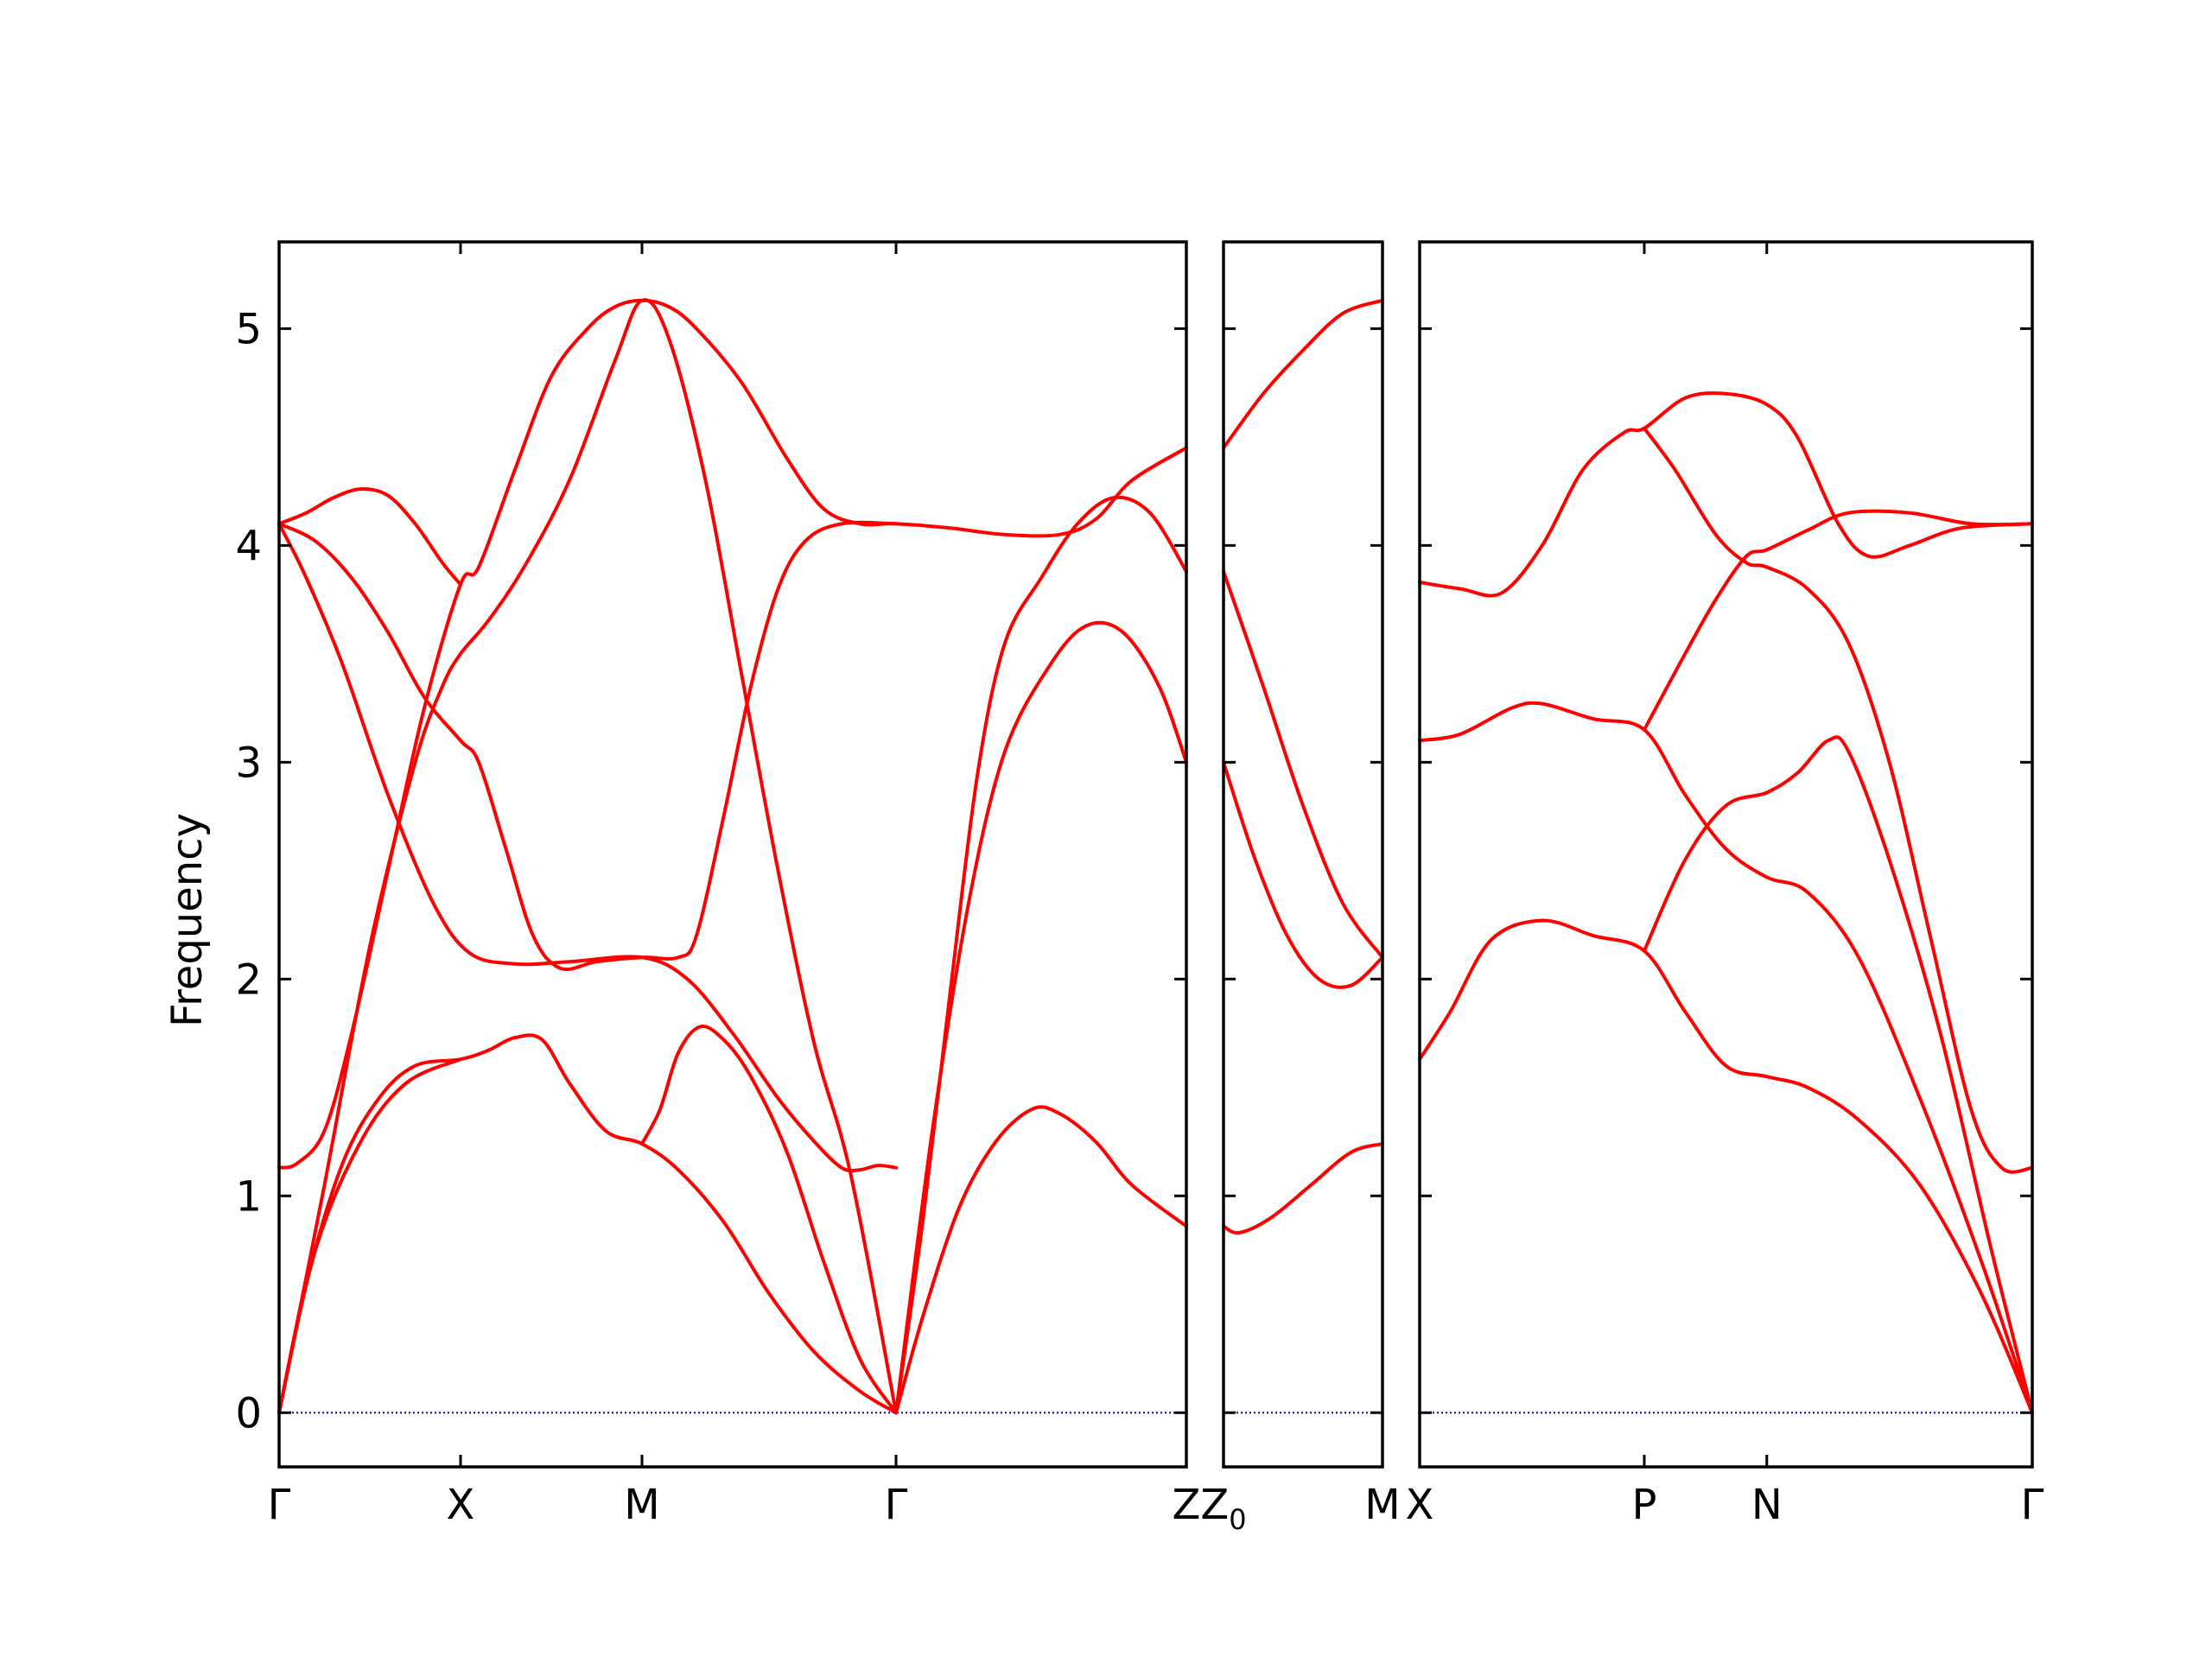 This screenshot has height=1663, width=2212. I want to click on x-tick-label: N, so click(1767, 1505).